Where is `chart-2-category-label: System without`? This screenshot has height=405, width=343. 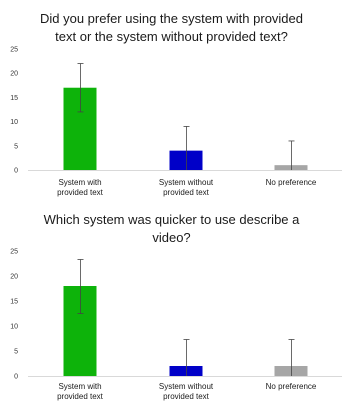
chart-2-category-label: System without is located at coordinates (186, 386).